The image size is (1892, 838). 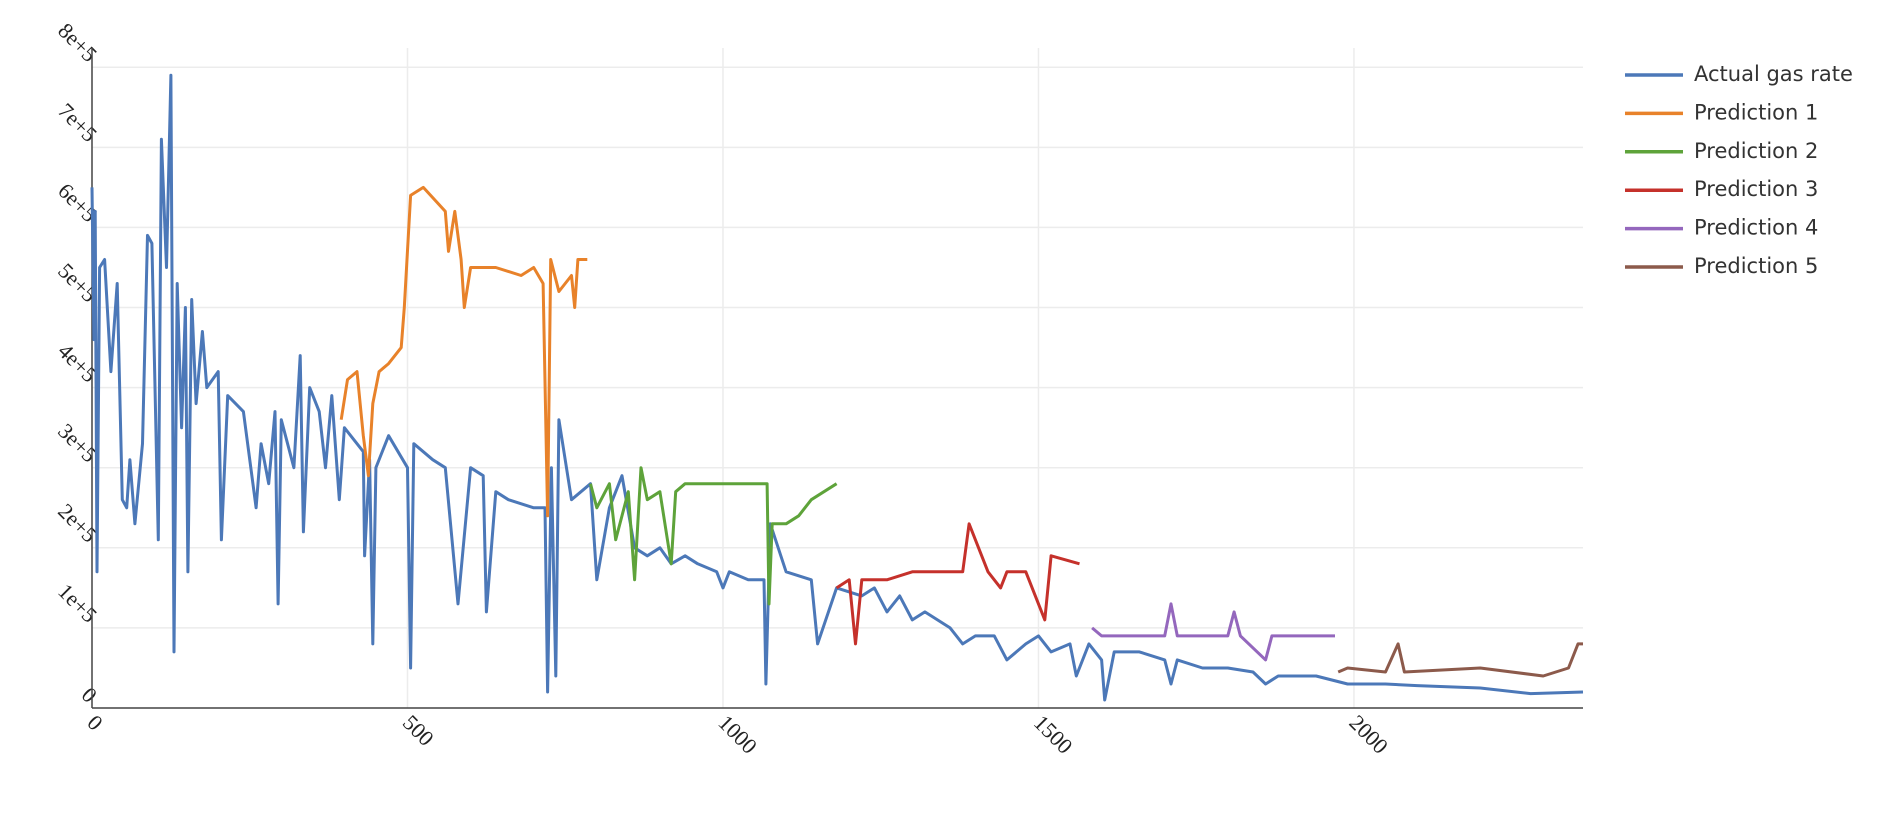 What do you see at coordinates (1773, 74) in the screenshot?
I see `legend-label: Actual gas rate` at bounding box center [1773, 74].